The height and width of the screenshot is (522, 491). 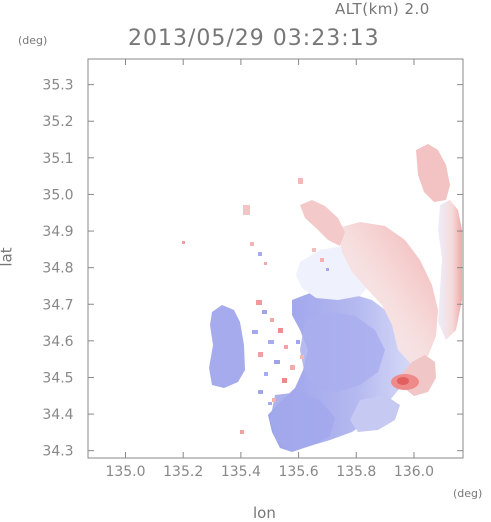 What do you see at coordinates (57, 159) in the screenshot?
I see `y-tick-label: 35.1` at bounding box center [57, 159].